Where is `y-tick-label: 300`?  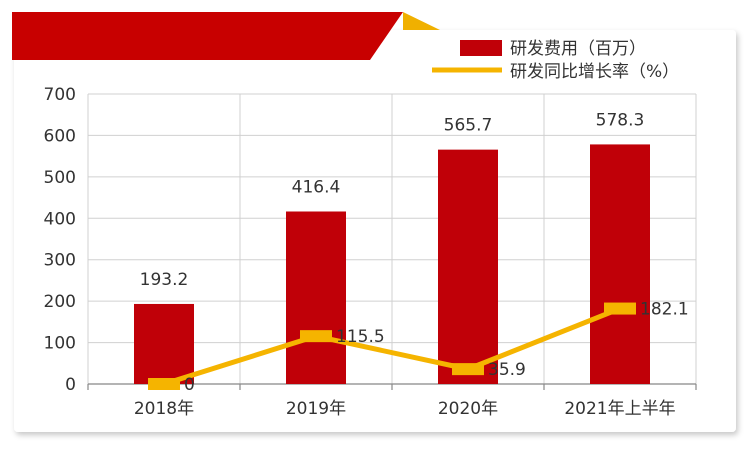 y-tick-label: 300 is located at coordinates (60, 261).